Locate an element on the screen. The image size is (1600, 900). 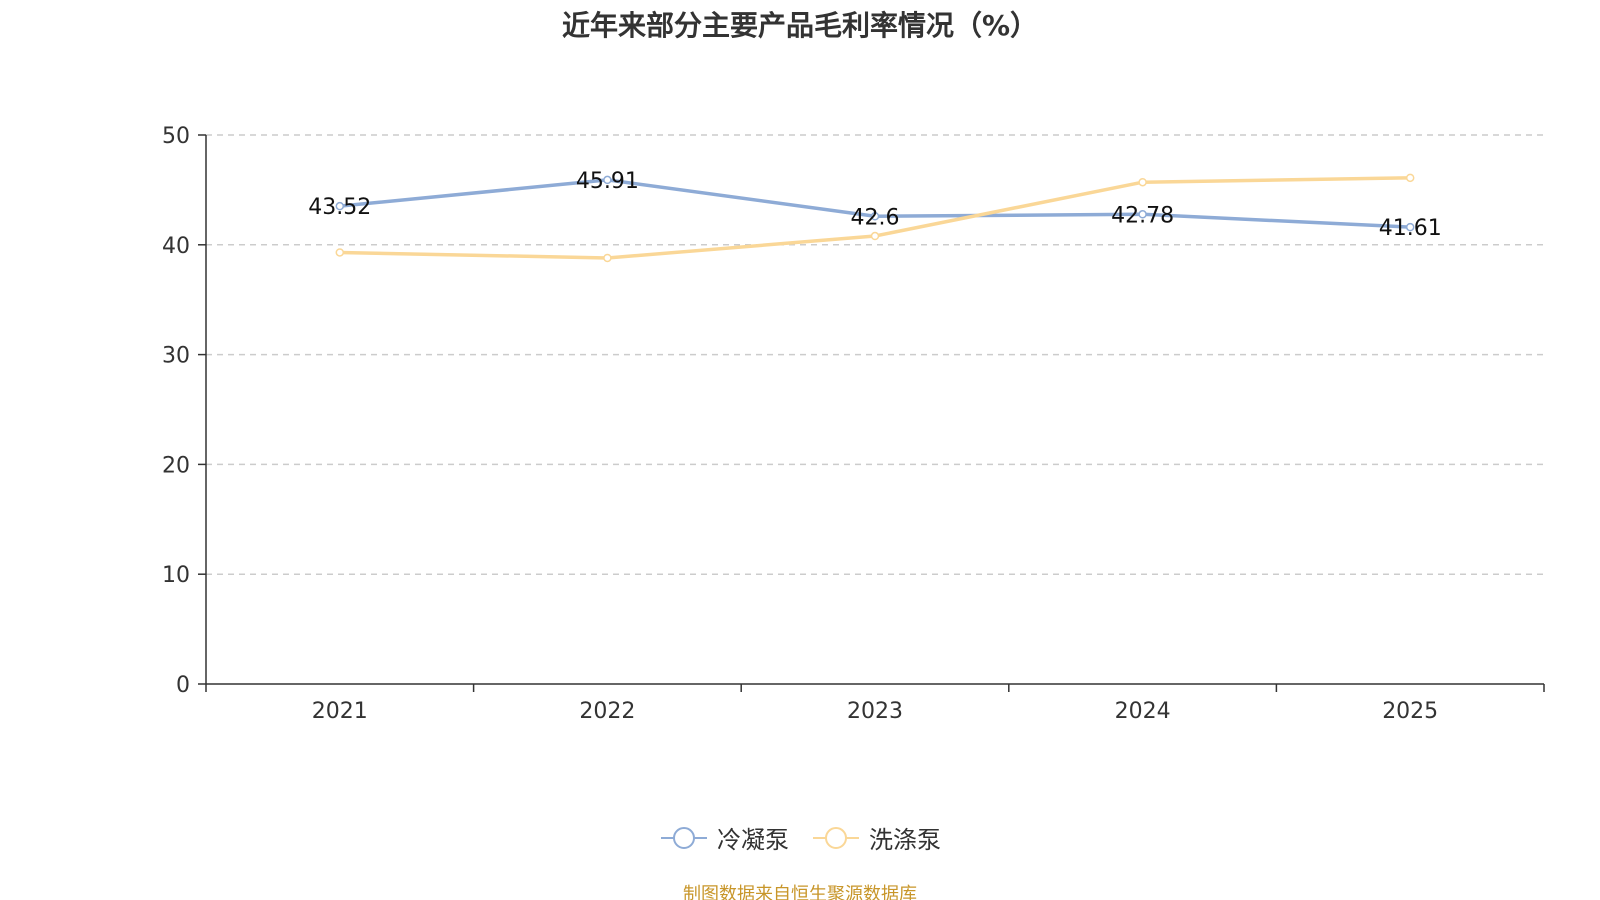
data-label: 42.78 is located at coordinates (1142, 215).